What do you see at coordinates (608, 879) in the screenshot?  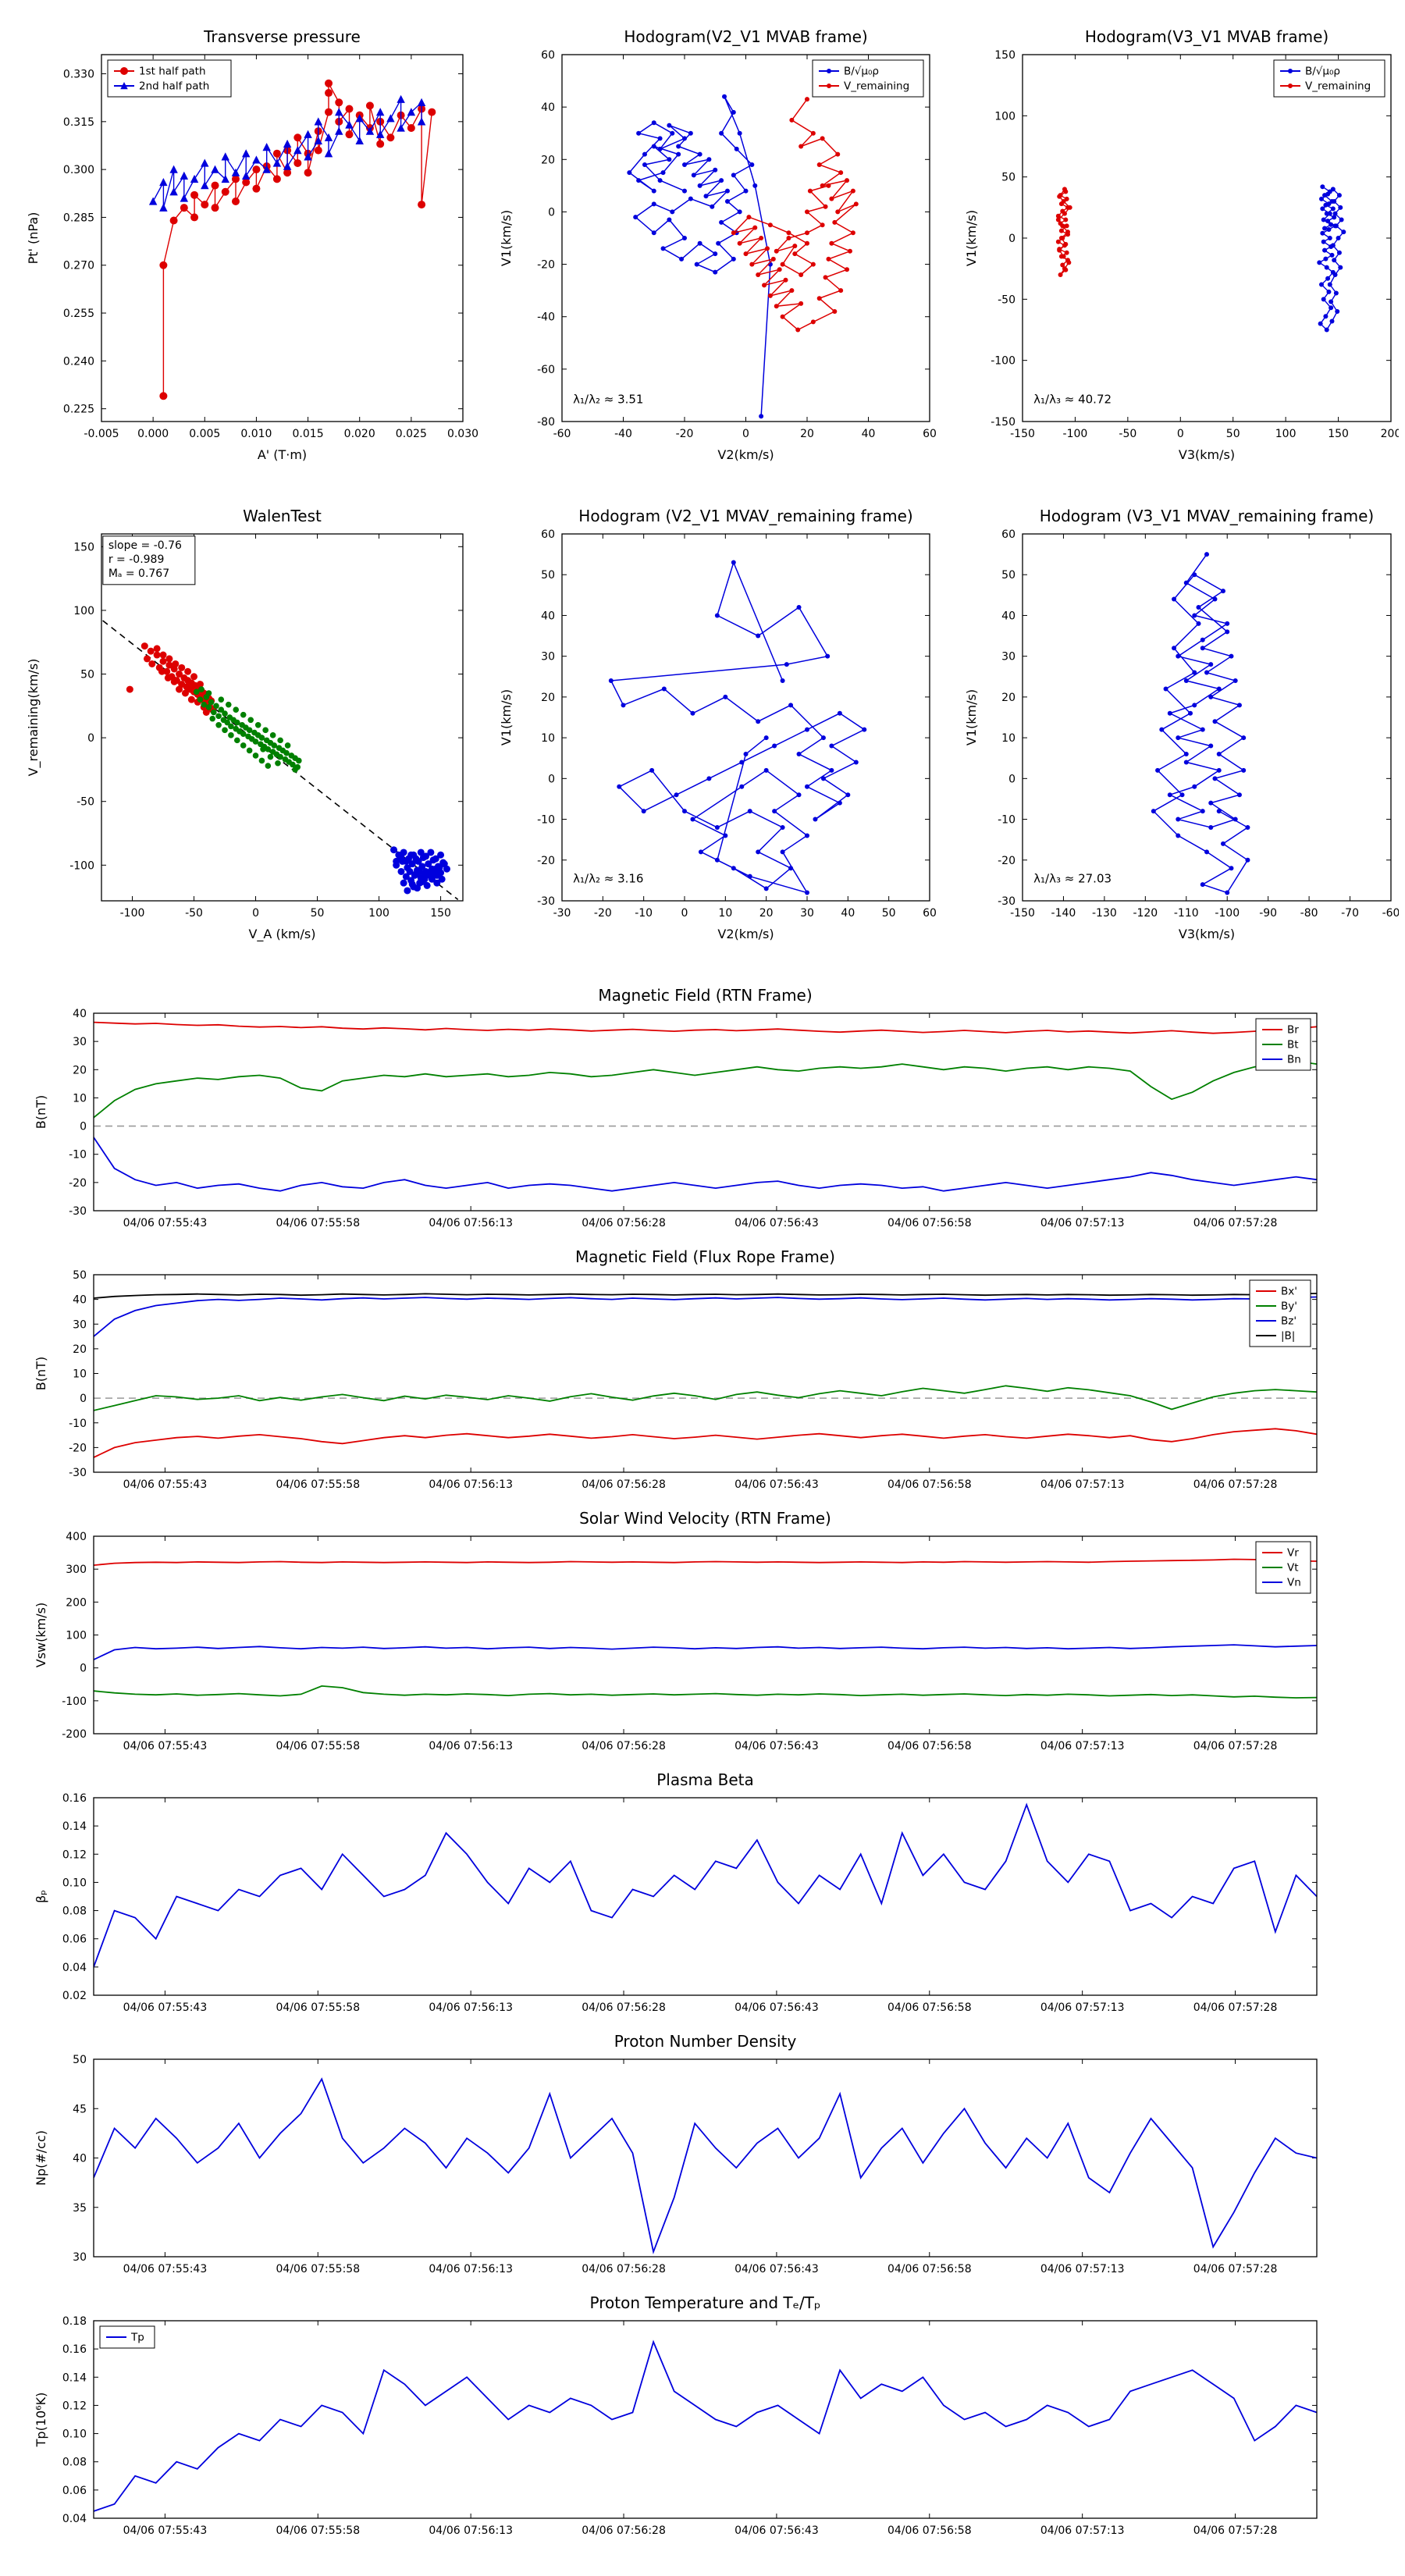 I see `annotation: λ₁/λ₂ ≈ 3.16` at bounding box center [608, 879].